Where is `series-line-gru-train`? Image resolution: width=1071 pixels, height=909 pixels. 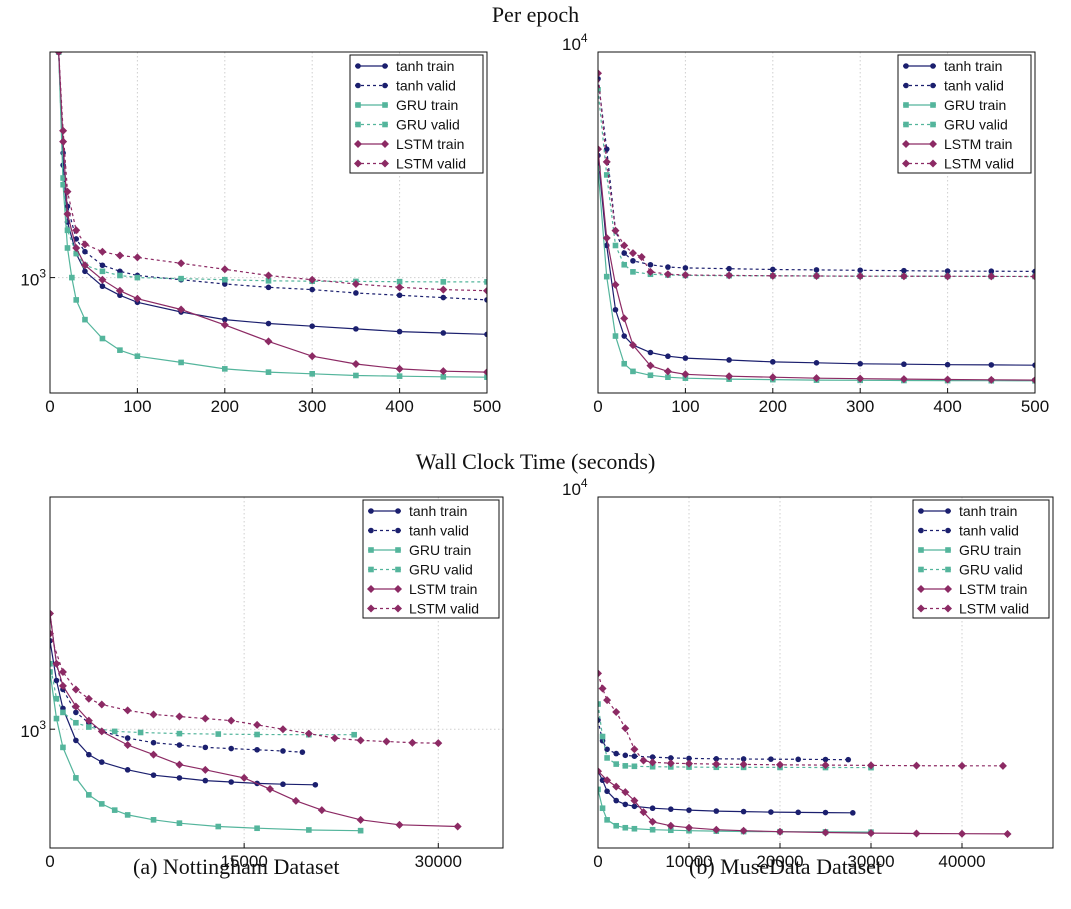 series-line-gru-train is located at coordinates (205, 751).